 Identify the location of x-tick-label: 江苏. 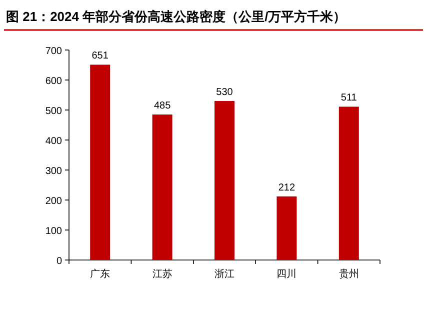
(162, 274).